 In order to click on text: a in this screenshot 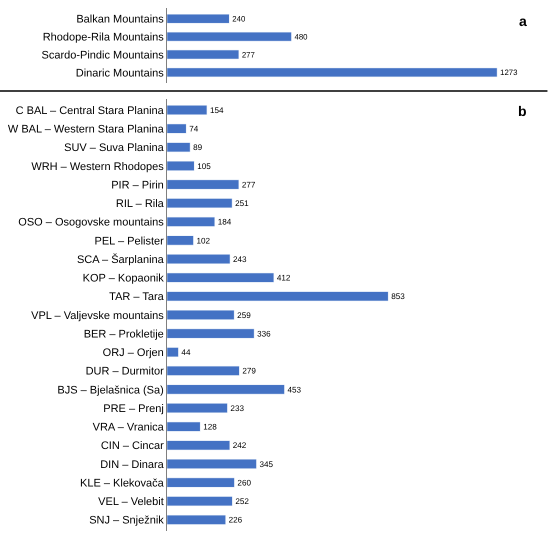, I will do `click(523, 21)`.